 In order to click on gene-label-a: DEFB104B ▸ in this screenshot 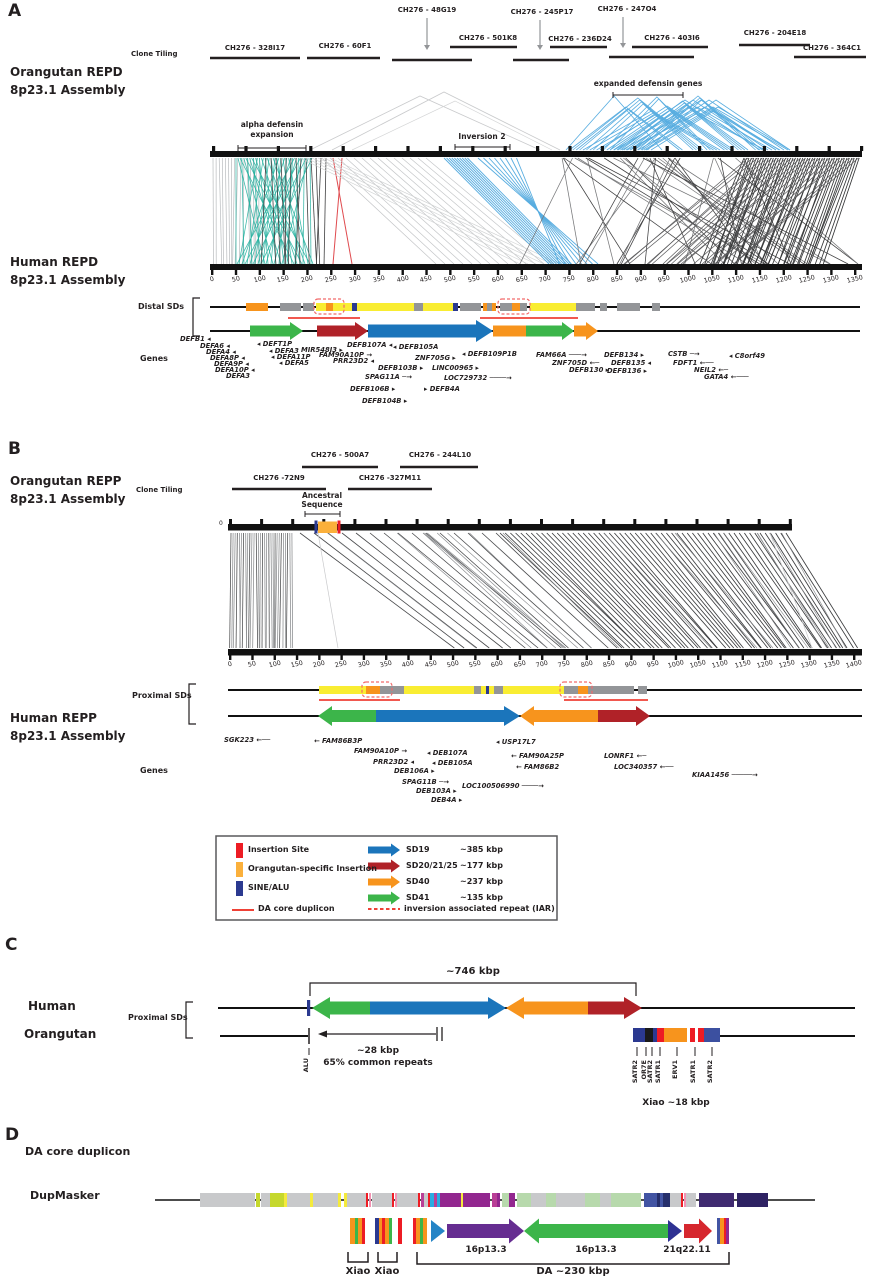, I will do `click(385, 401)`.